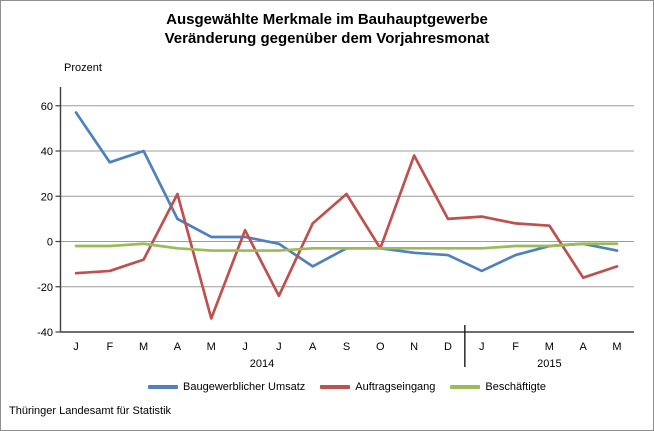 The width and height of the screenshot is (654, 431). Describe the element at coordinates (335, 387) in the screenshot. I see `legend-line-swatch-red` at that location.